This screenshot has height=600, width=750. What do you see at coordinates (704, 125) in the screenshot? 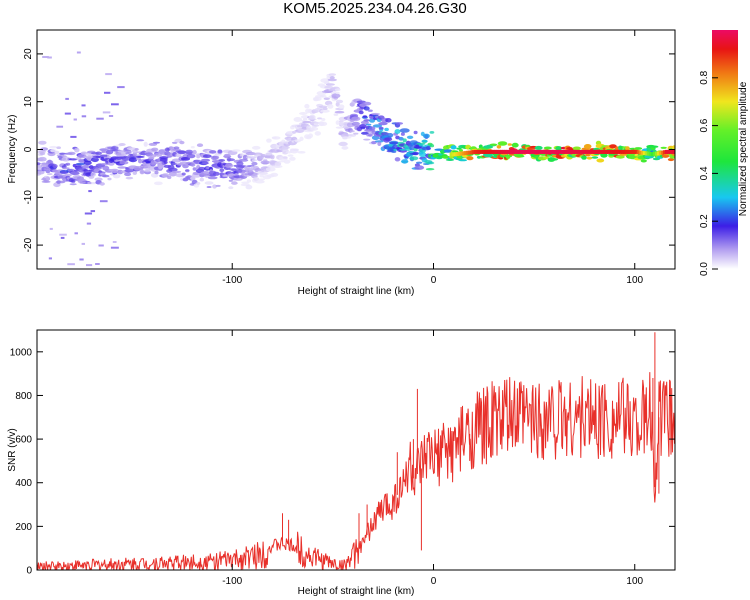
I see `colorbar-tick-label: 0.6` at bounding box center [704, 125].